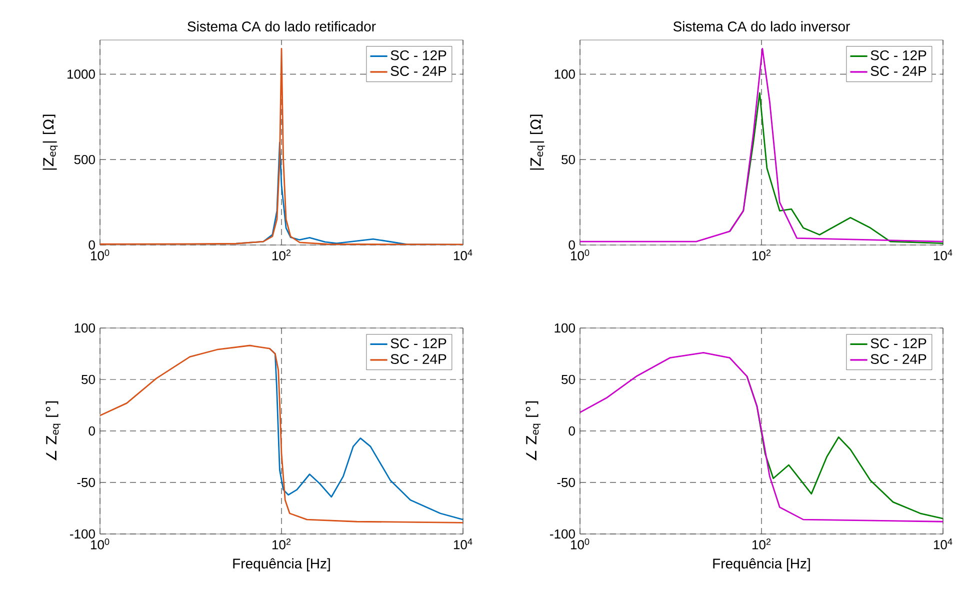 The height and width of the screenshot is (604, 960). I want to click on chart-title: Sistema CA do lado inversor, so click(761, 26).